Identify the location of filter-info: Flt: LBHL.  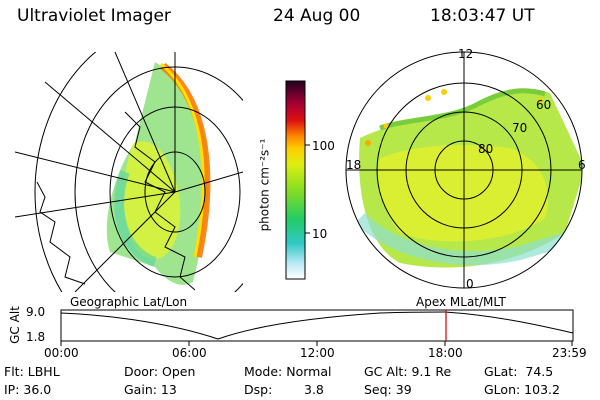
(32, 371).